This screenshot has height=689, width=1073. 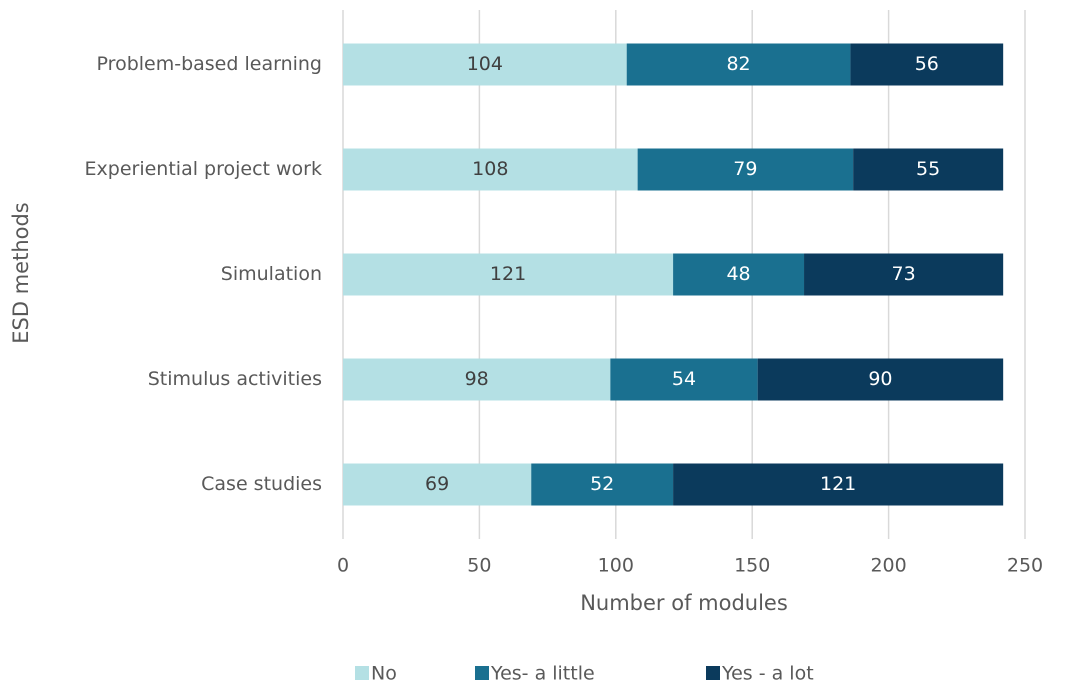 I want to click on data-label: 55, so click(x=928, y=169).